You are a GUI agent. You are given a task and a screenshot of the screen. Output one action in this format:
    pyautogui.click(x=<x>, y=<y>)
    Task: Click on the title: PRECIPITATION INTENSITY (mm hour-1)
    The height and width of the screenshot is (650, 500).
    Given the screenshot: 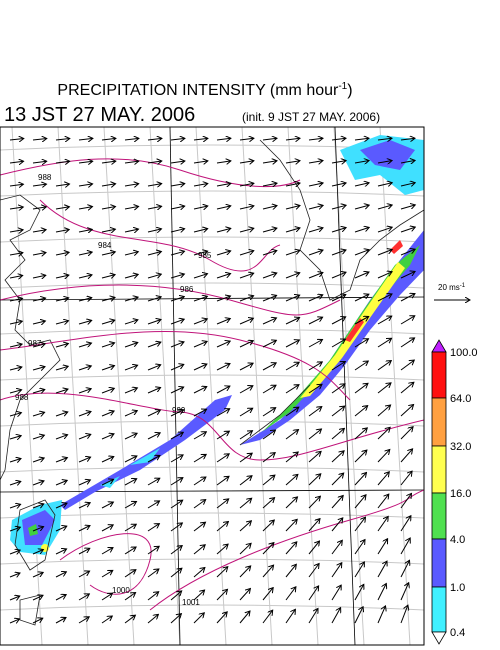 What is the action you would take?
    pyautogui.click(x=204, y=90)
    